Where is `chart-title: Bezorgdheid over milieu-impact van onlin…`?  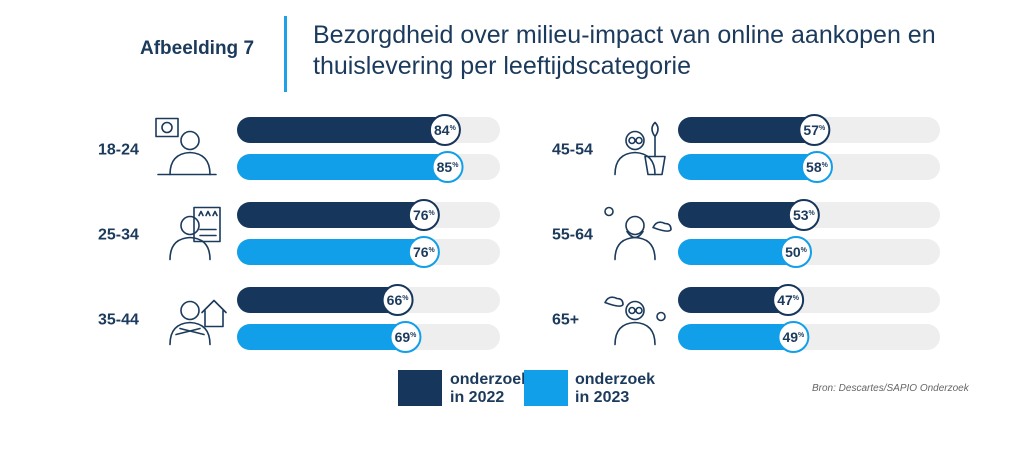 chart-title: Bezorgdheid over milieu-impact van onlin… is located at coordinates (624, 50).